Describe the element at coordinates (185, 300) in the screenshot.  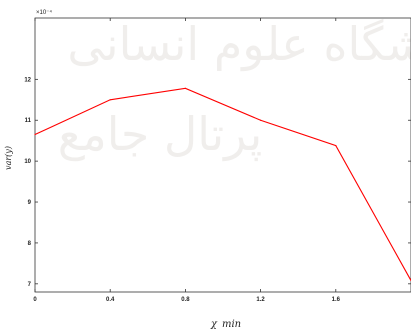
I see `x-tick-label: 0.8` at that location.